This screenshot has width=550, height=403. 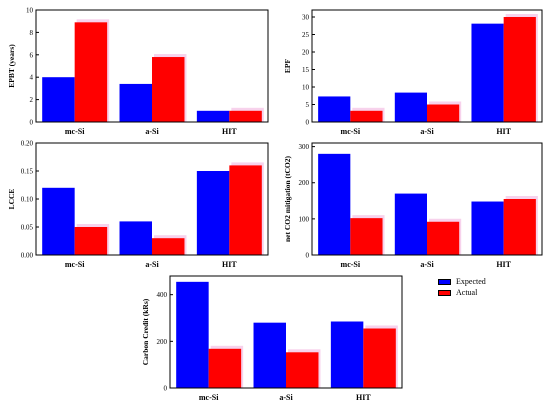 I want to click on legend: Expected Actual, so click(x=473, y=287).